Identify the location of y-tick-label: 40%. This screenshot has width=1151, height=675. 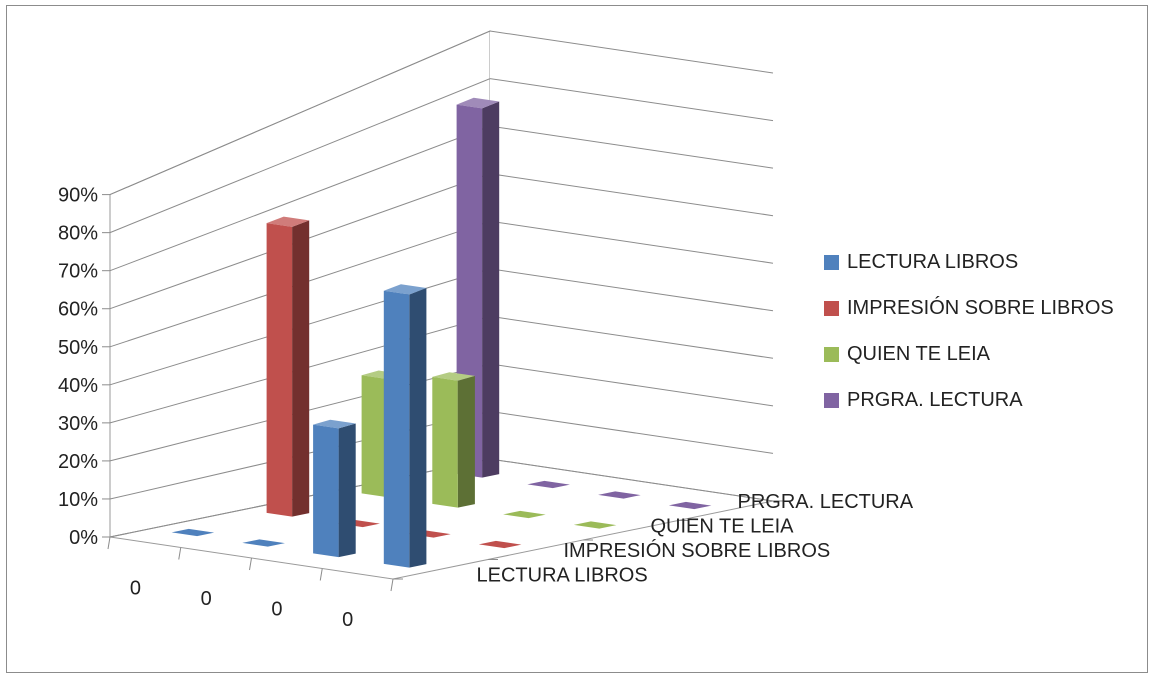
(78, 386).